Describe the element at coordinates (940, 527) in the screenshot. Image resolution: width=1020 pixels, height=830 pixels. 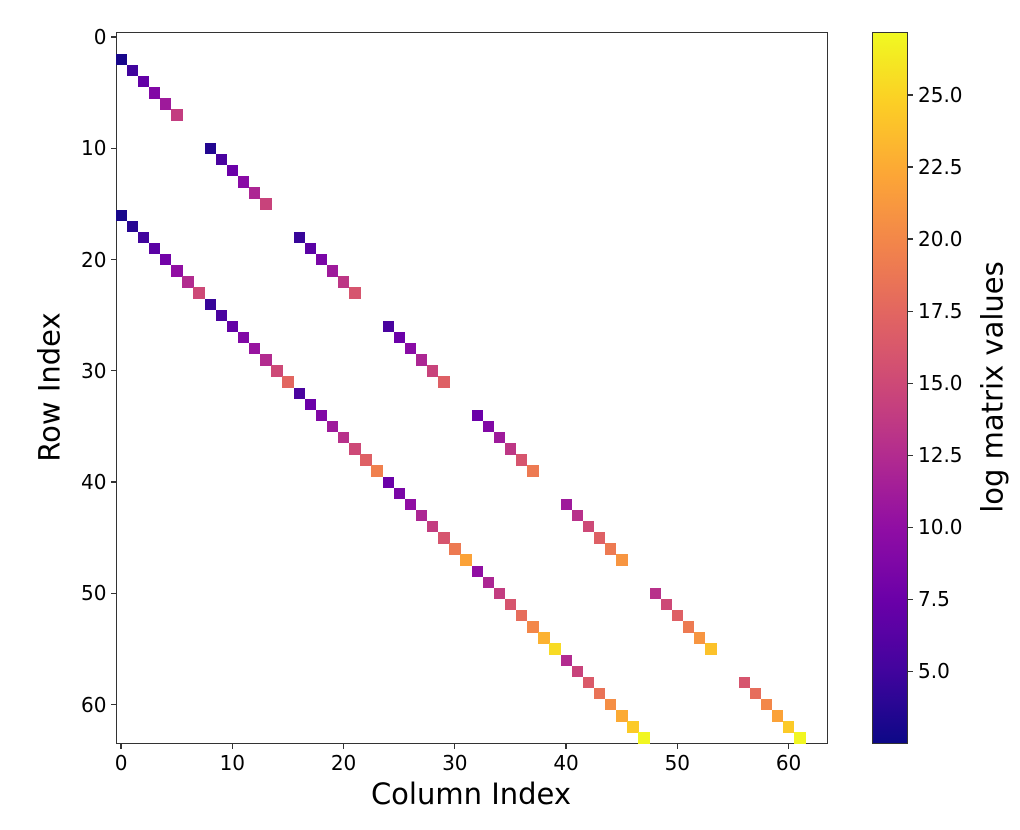
I see `colorbar-tick-label: 10.0` at that location.